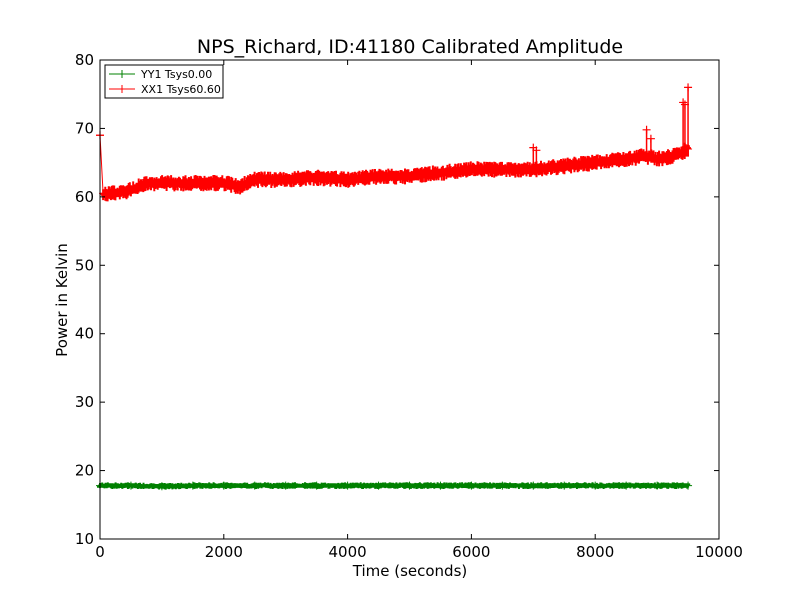 This screenshot has width=800, height=600. What do you see at coordinates (224, 552) in the screenshot?
I see `x-tick-label: 2000` at bounding box center [224, 552].